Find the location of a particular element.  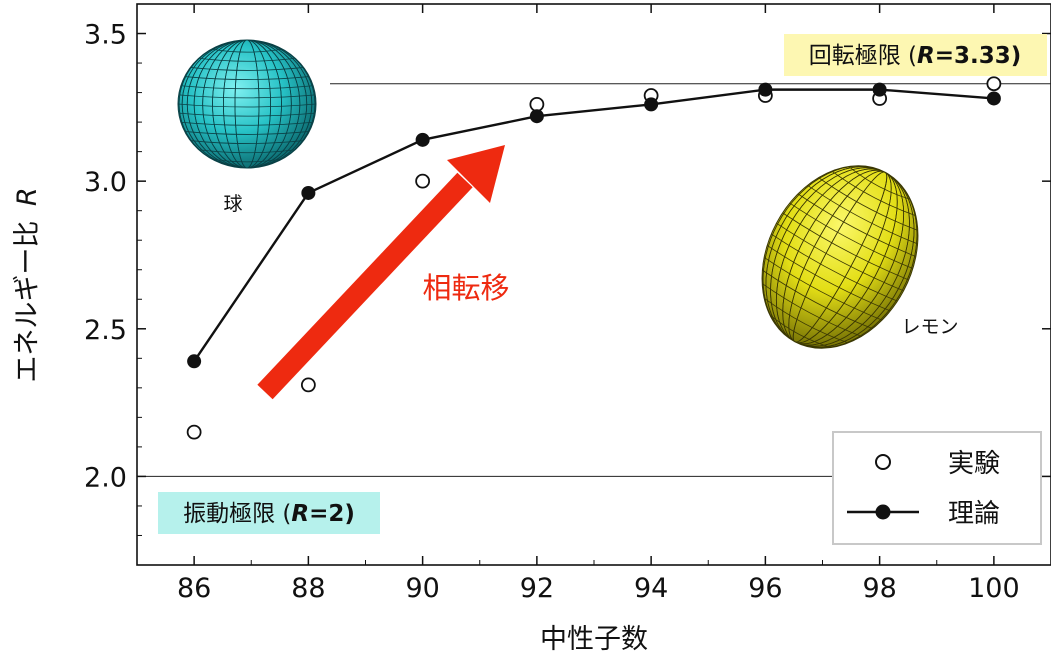

x-tick-label: 86 is located at coordinates (194, 588).